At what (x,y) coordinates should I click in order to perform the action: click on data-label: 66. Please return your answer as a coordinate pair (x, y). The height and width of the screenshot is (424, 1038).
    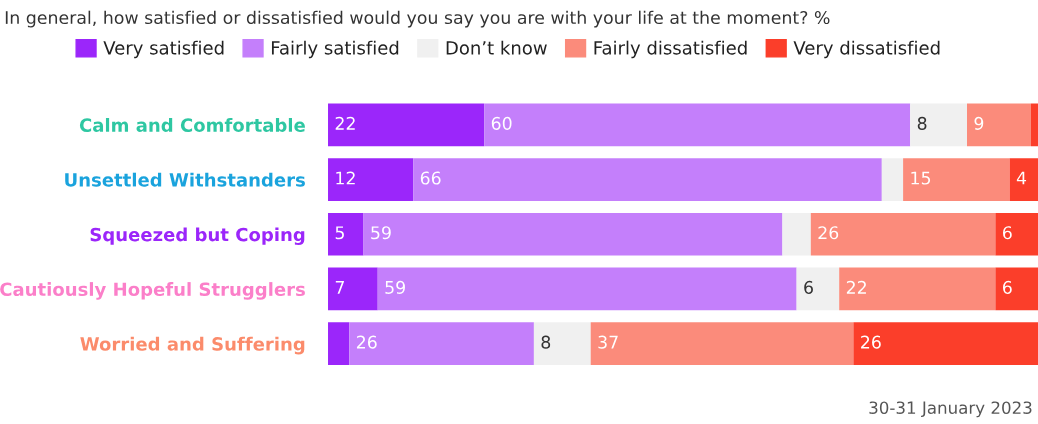
    Looking at the image, I should click on (430, 178).